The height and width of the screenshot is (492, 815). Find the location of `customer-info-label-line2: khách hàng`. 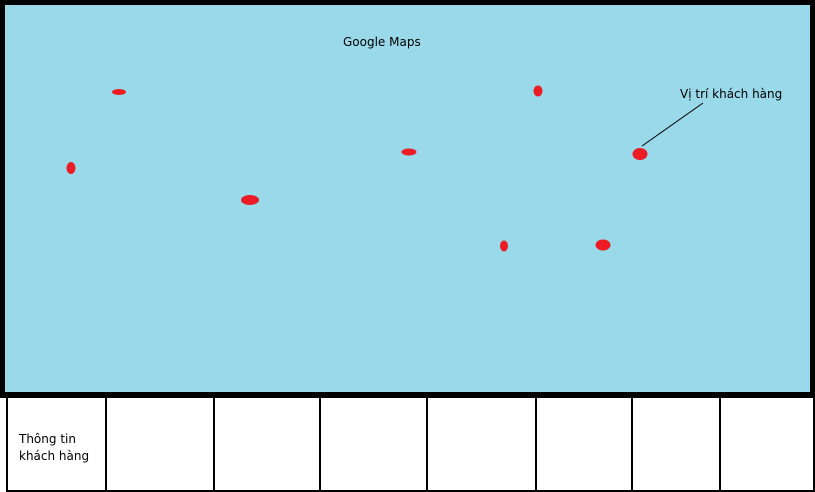

customer-info-label-line2: khách hàng is located at coordinates (54, 456).